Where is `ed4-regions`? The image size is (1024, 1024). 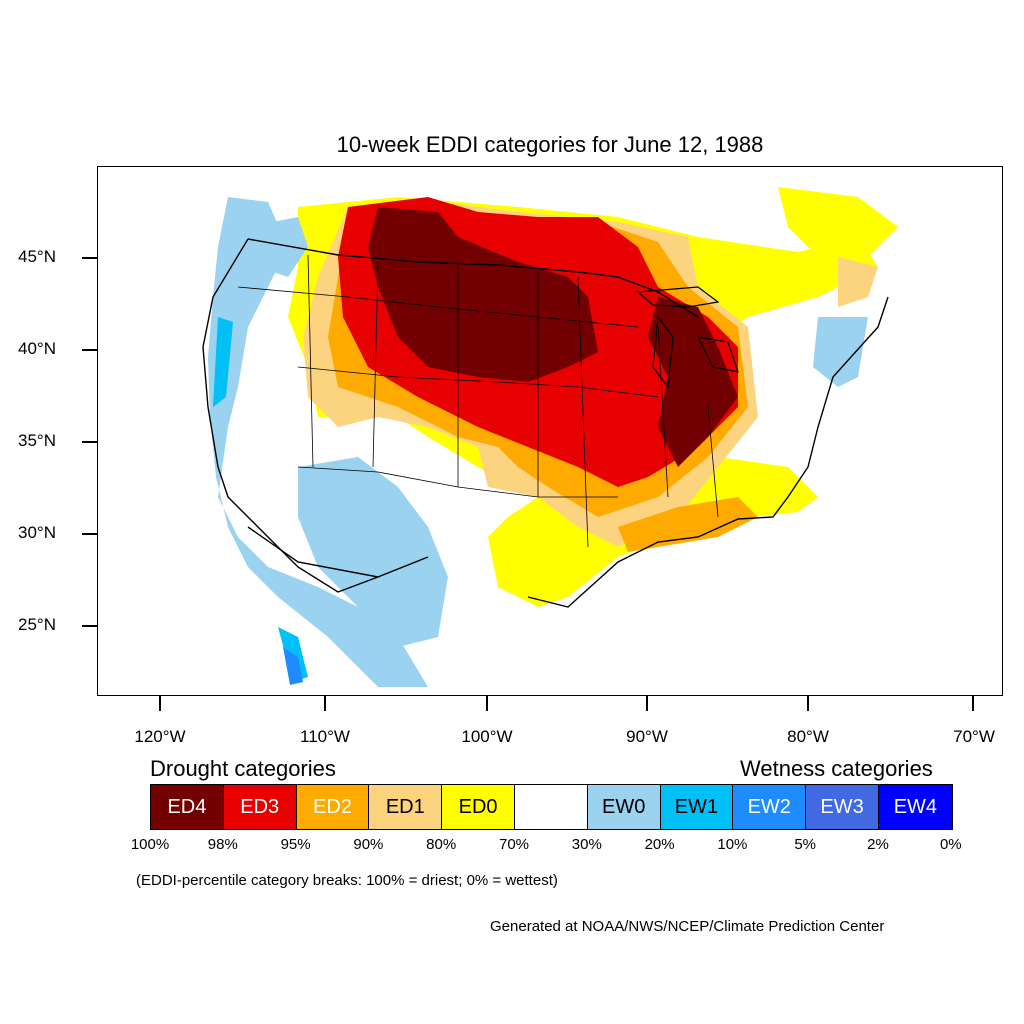
ed4-regions is located at coordinates (553, 337).